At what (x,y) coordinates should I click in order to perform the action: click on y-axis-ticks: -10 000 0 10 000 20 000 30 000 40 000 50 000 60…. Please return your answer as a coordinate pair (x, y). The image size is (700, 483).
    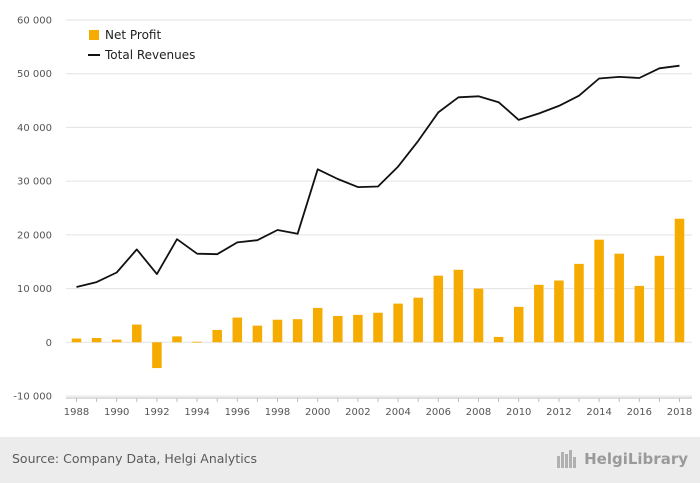
    Looking at the image, I should click on (32, 209).